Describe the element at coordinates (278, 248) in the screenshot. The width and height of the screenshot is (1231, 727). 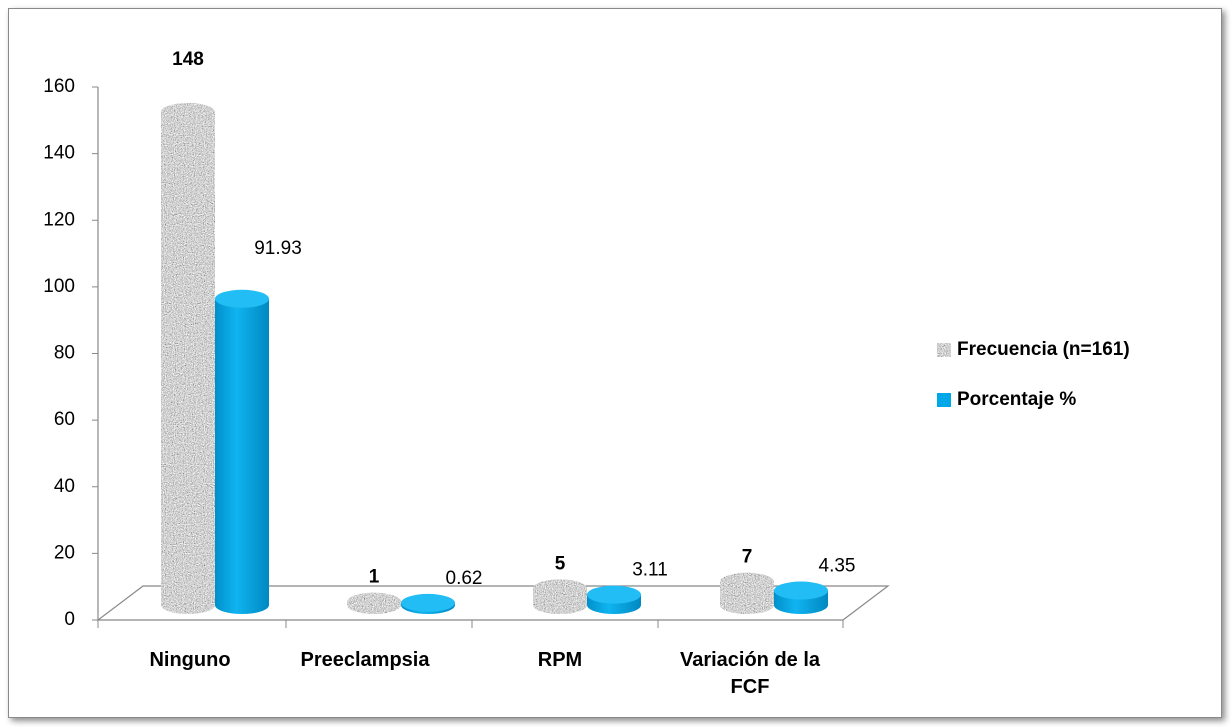
I see `data-label: 91.93` at that location.